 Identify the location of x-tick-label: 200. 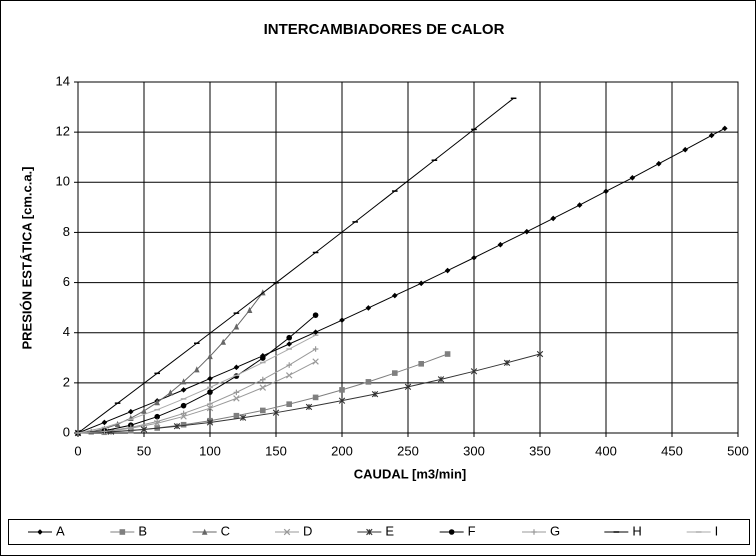
(342, 450).